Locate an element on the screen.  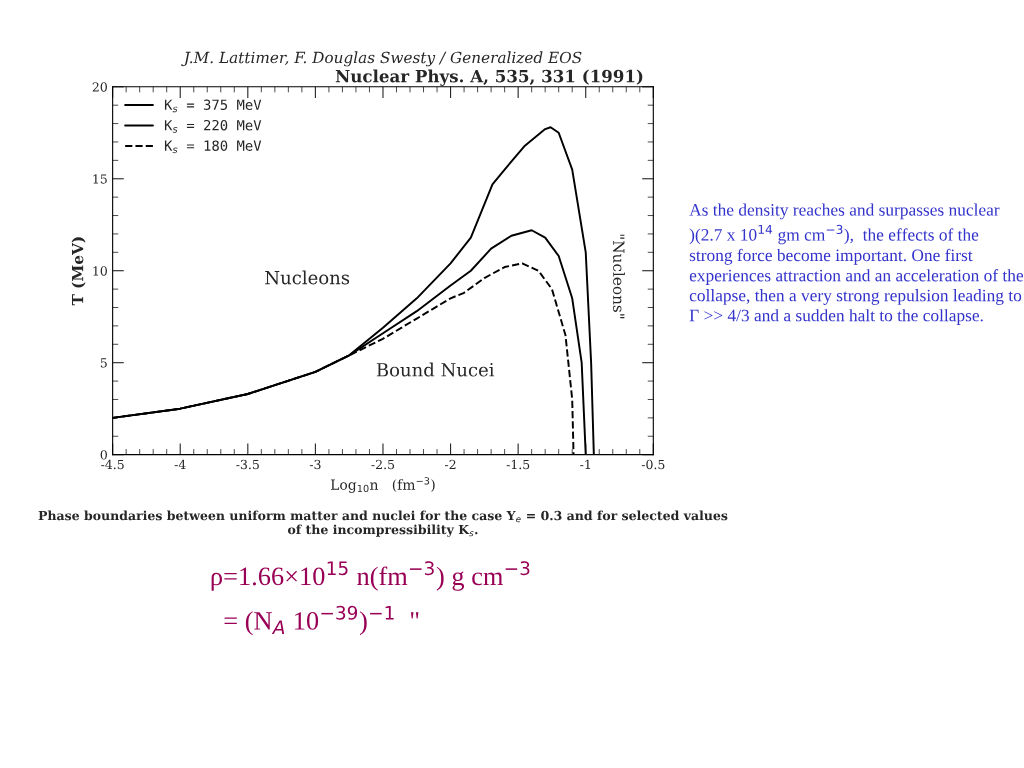
y-tick-label: 5 is located at coordinates (103, 363).